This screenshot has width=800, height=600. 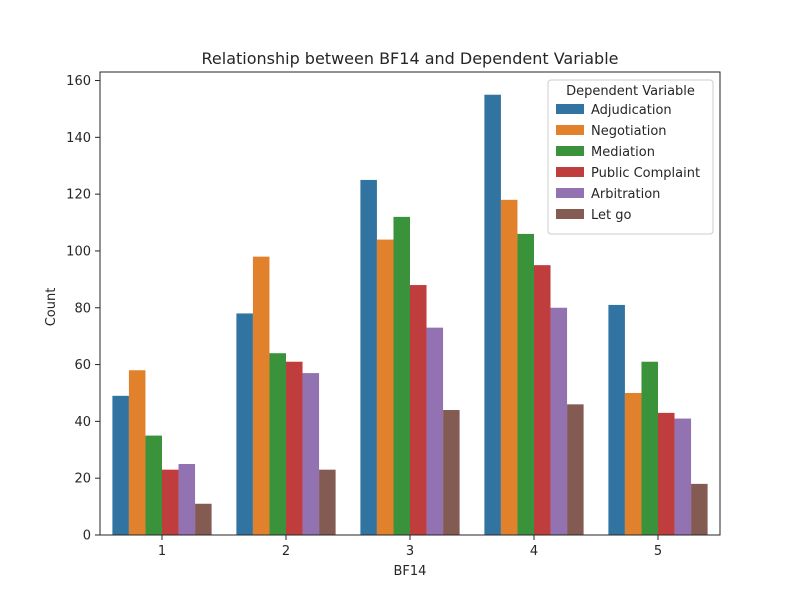 I want to click on x-axis-title: BF14, so click(x=410, y=571).